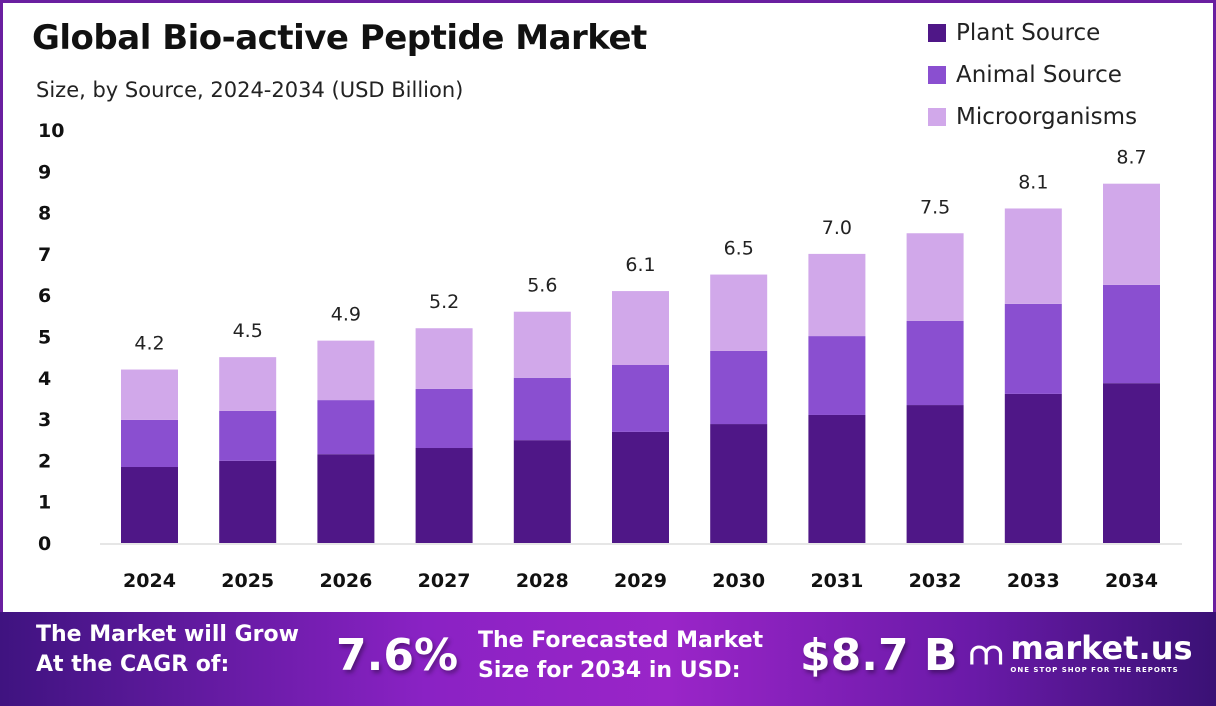 Image resolution: width=1216 pixels, height=706 pixels. I want to click on cagr-value: 7.6%, so click(397, 655).